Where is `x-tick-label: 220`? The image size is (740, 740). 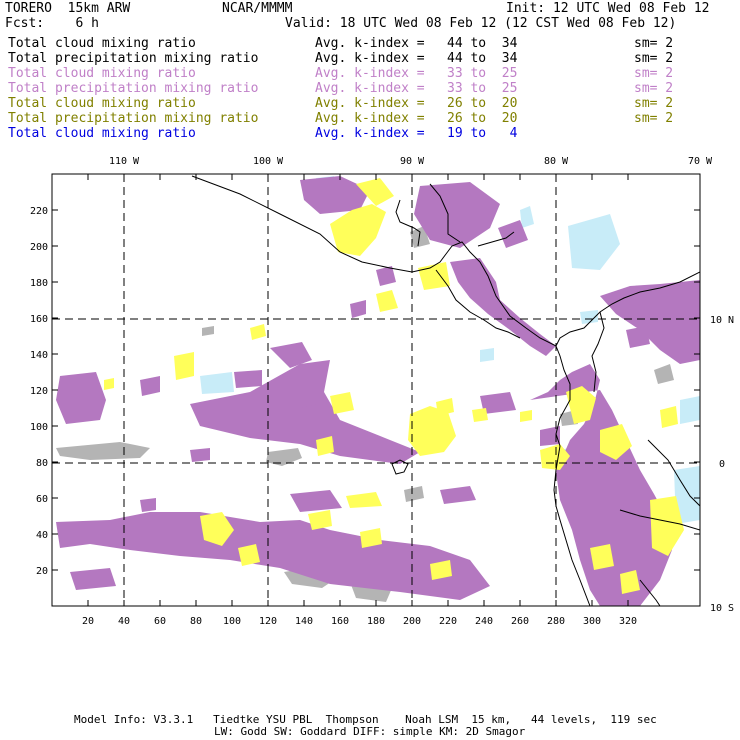 x-tick-label: 220 is located at coordinates (448, 621).